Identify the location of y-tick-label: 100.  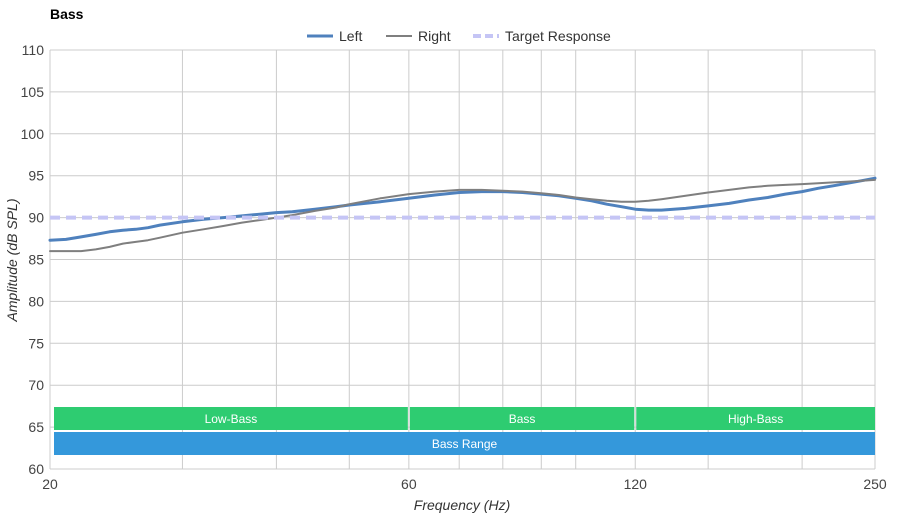
(33, 134).